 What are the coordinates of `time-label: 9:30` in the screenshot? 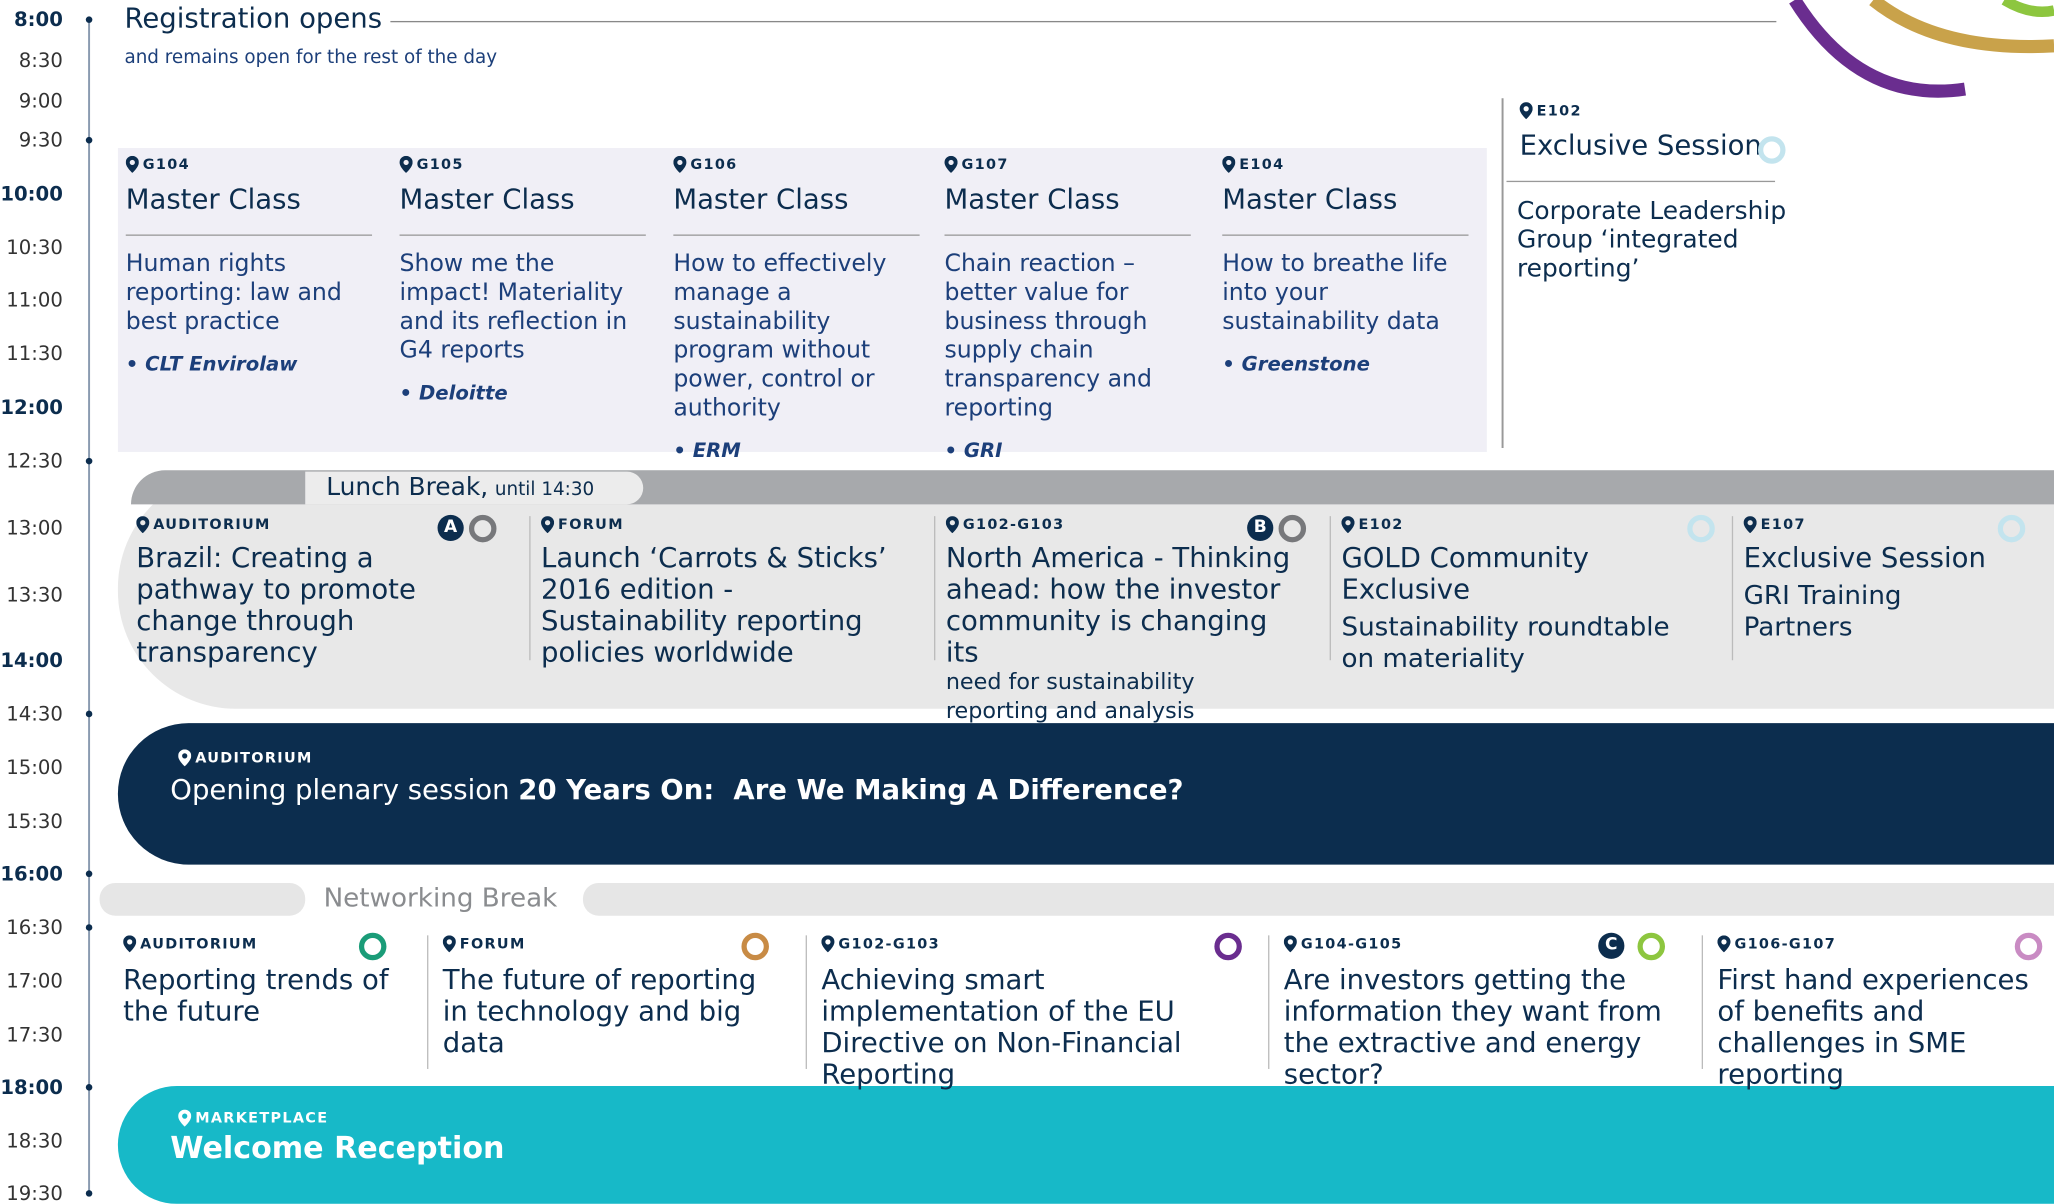 It's located at (40, 140).